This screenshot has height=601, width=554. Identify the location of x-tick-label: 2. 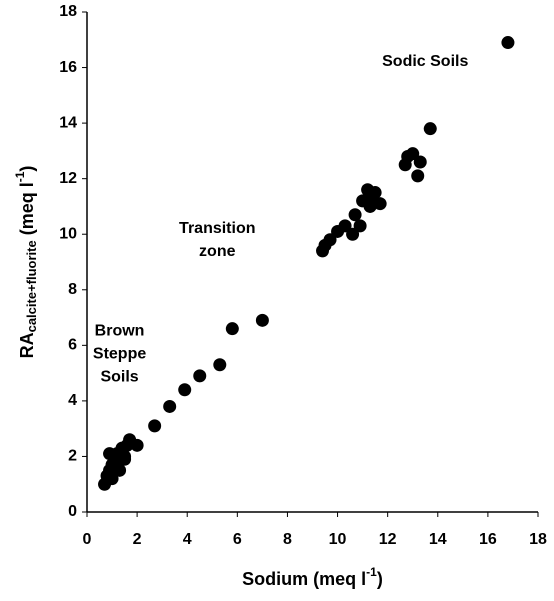
(137, 539).